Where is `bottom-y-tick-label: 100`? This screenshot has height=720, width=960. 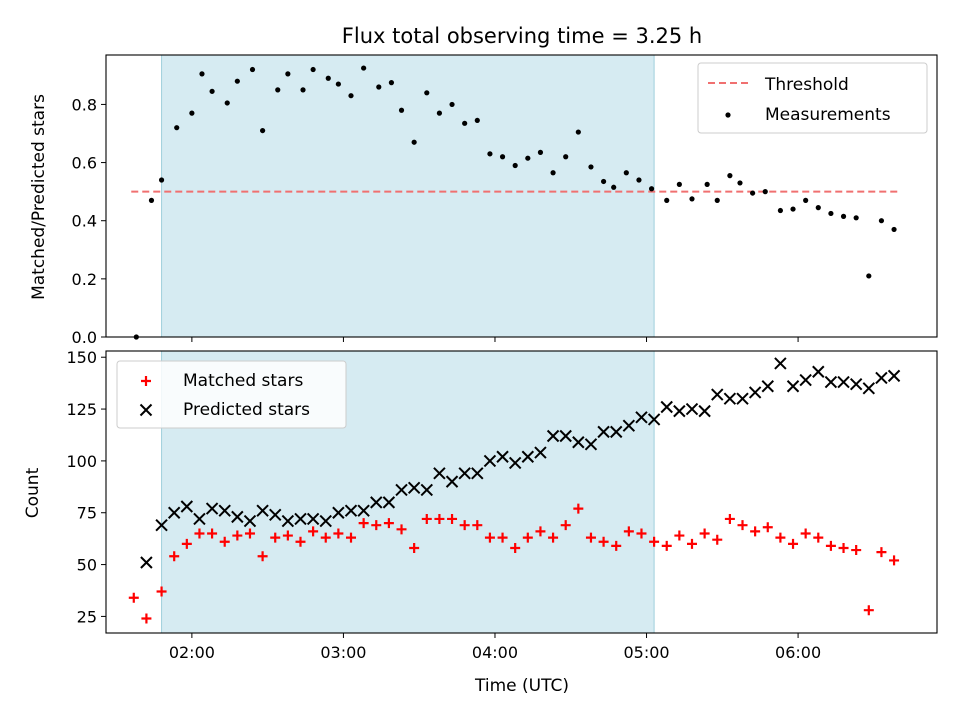
bottom-y-tick-label: 100 is located at coordinates (81, 461).